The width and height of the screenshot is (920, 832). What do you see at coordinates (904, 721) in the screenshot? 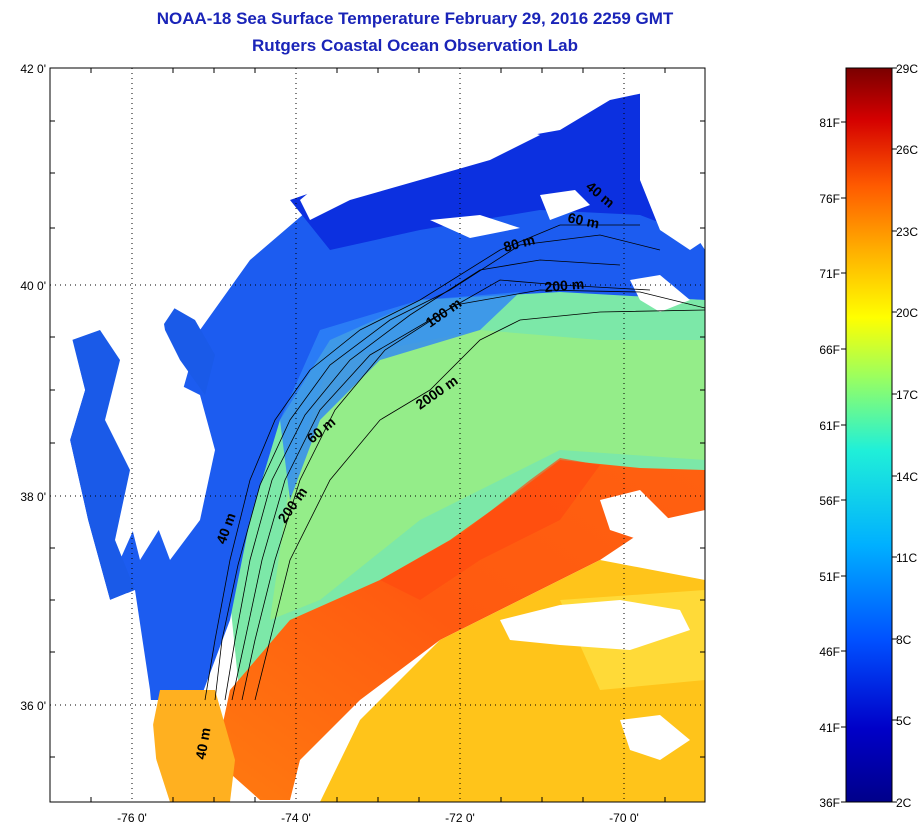
I see `colorbar-celsius-label: 5C` at bounding box center [904, 721].